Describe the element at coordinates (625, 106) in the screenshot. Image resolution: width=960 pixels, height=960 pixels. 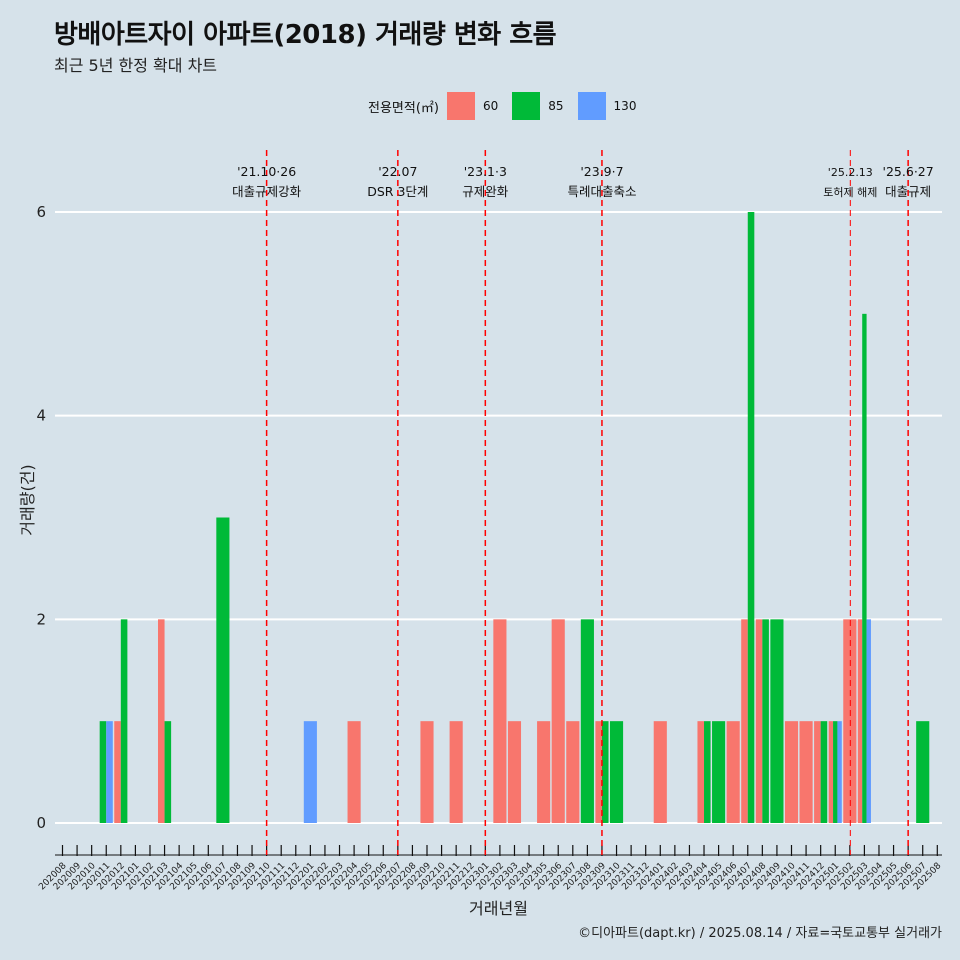
I see `legend-label-130: 130` at that location.